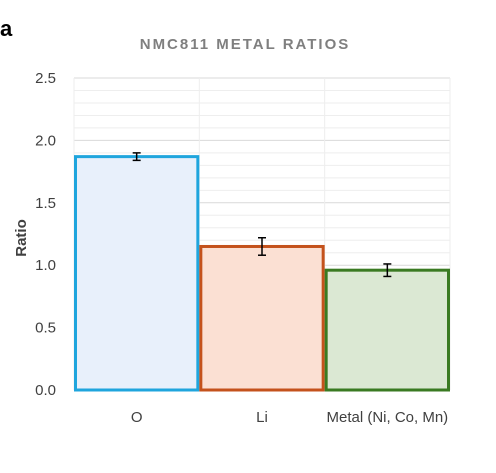 The width and height of the screenshot is (496, 473). I want to click on y-tick-label: 0.5, so click(45, 328).